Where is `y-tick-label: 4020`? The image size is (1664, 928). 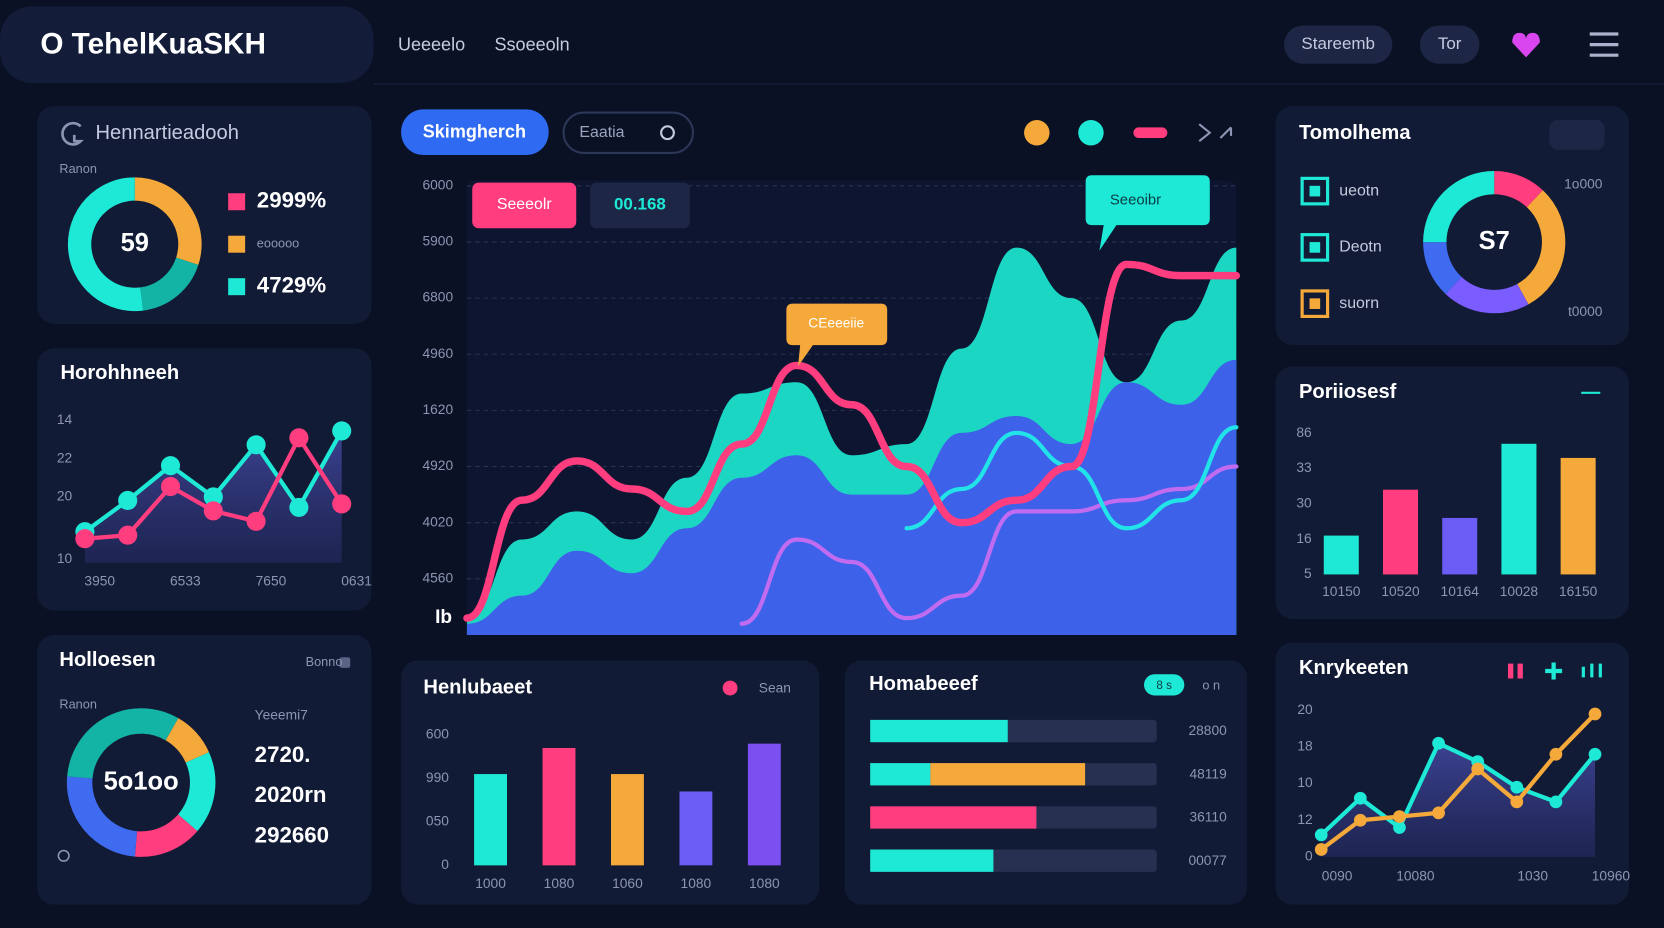 y-tick-label: 4020 is located at coordinates (437, 521).